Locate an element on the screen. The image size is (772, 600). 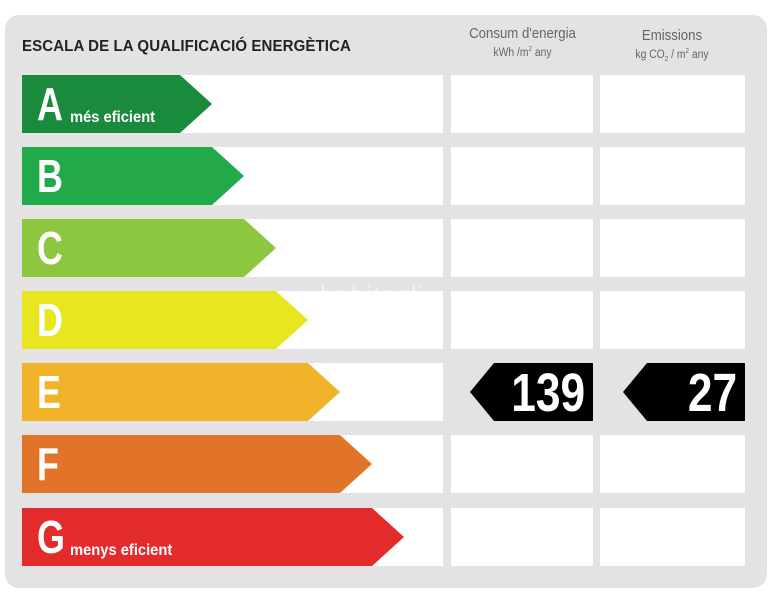
rating-arrow-d: D is located at coordinates (165, 320).